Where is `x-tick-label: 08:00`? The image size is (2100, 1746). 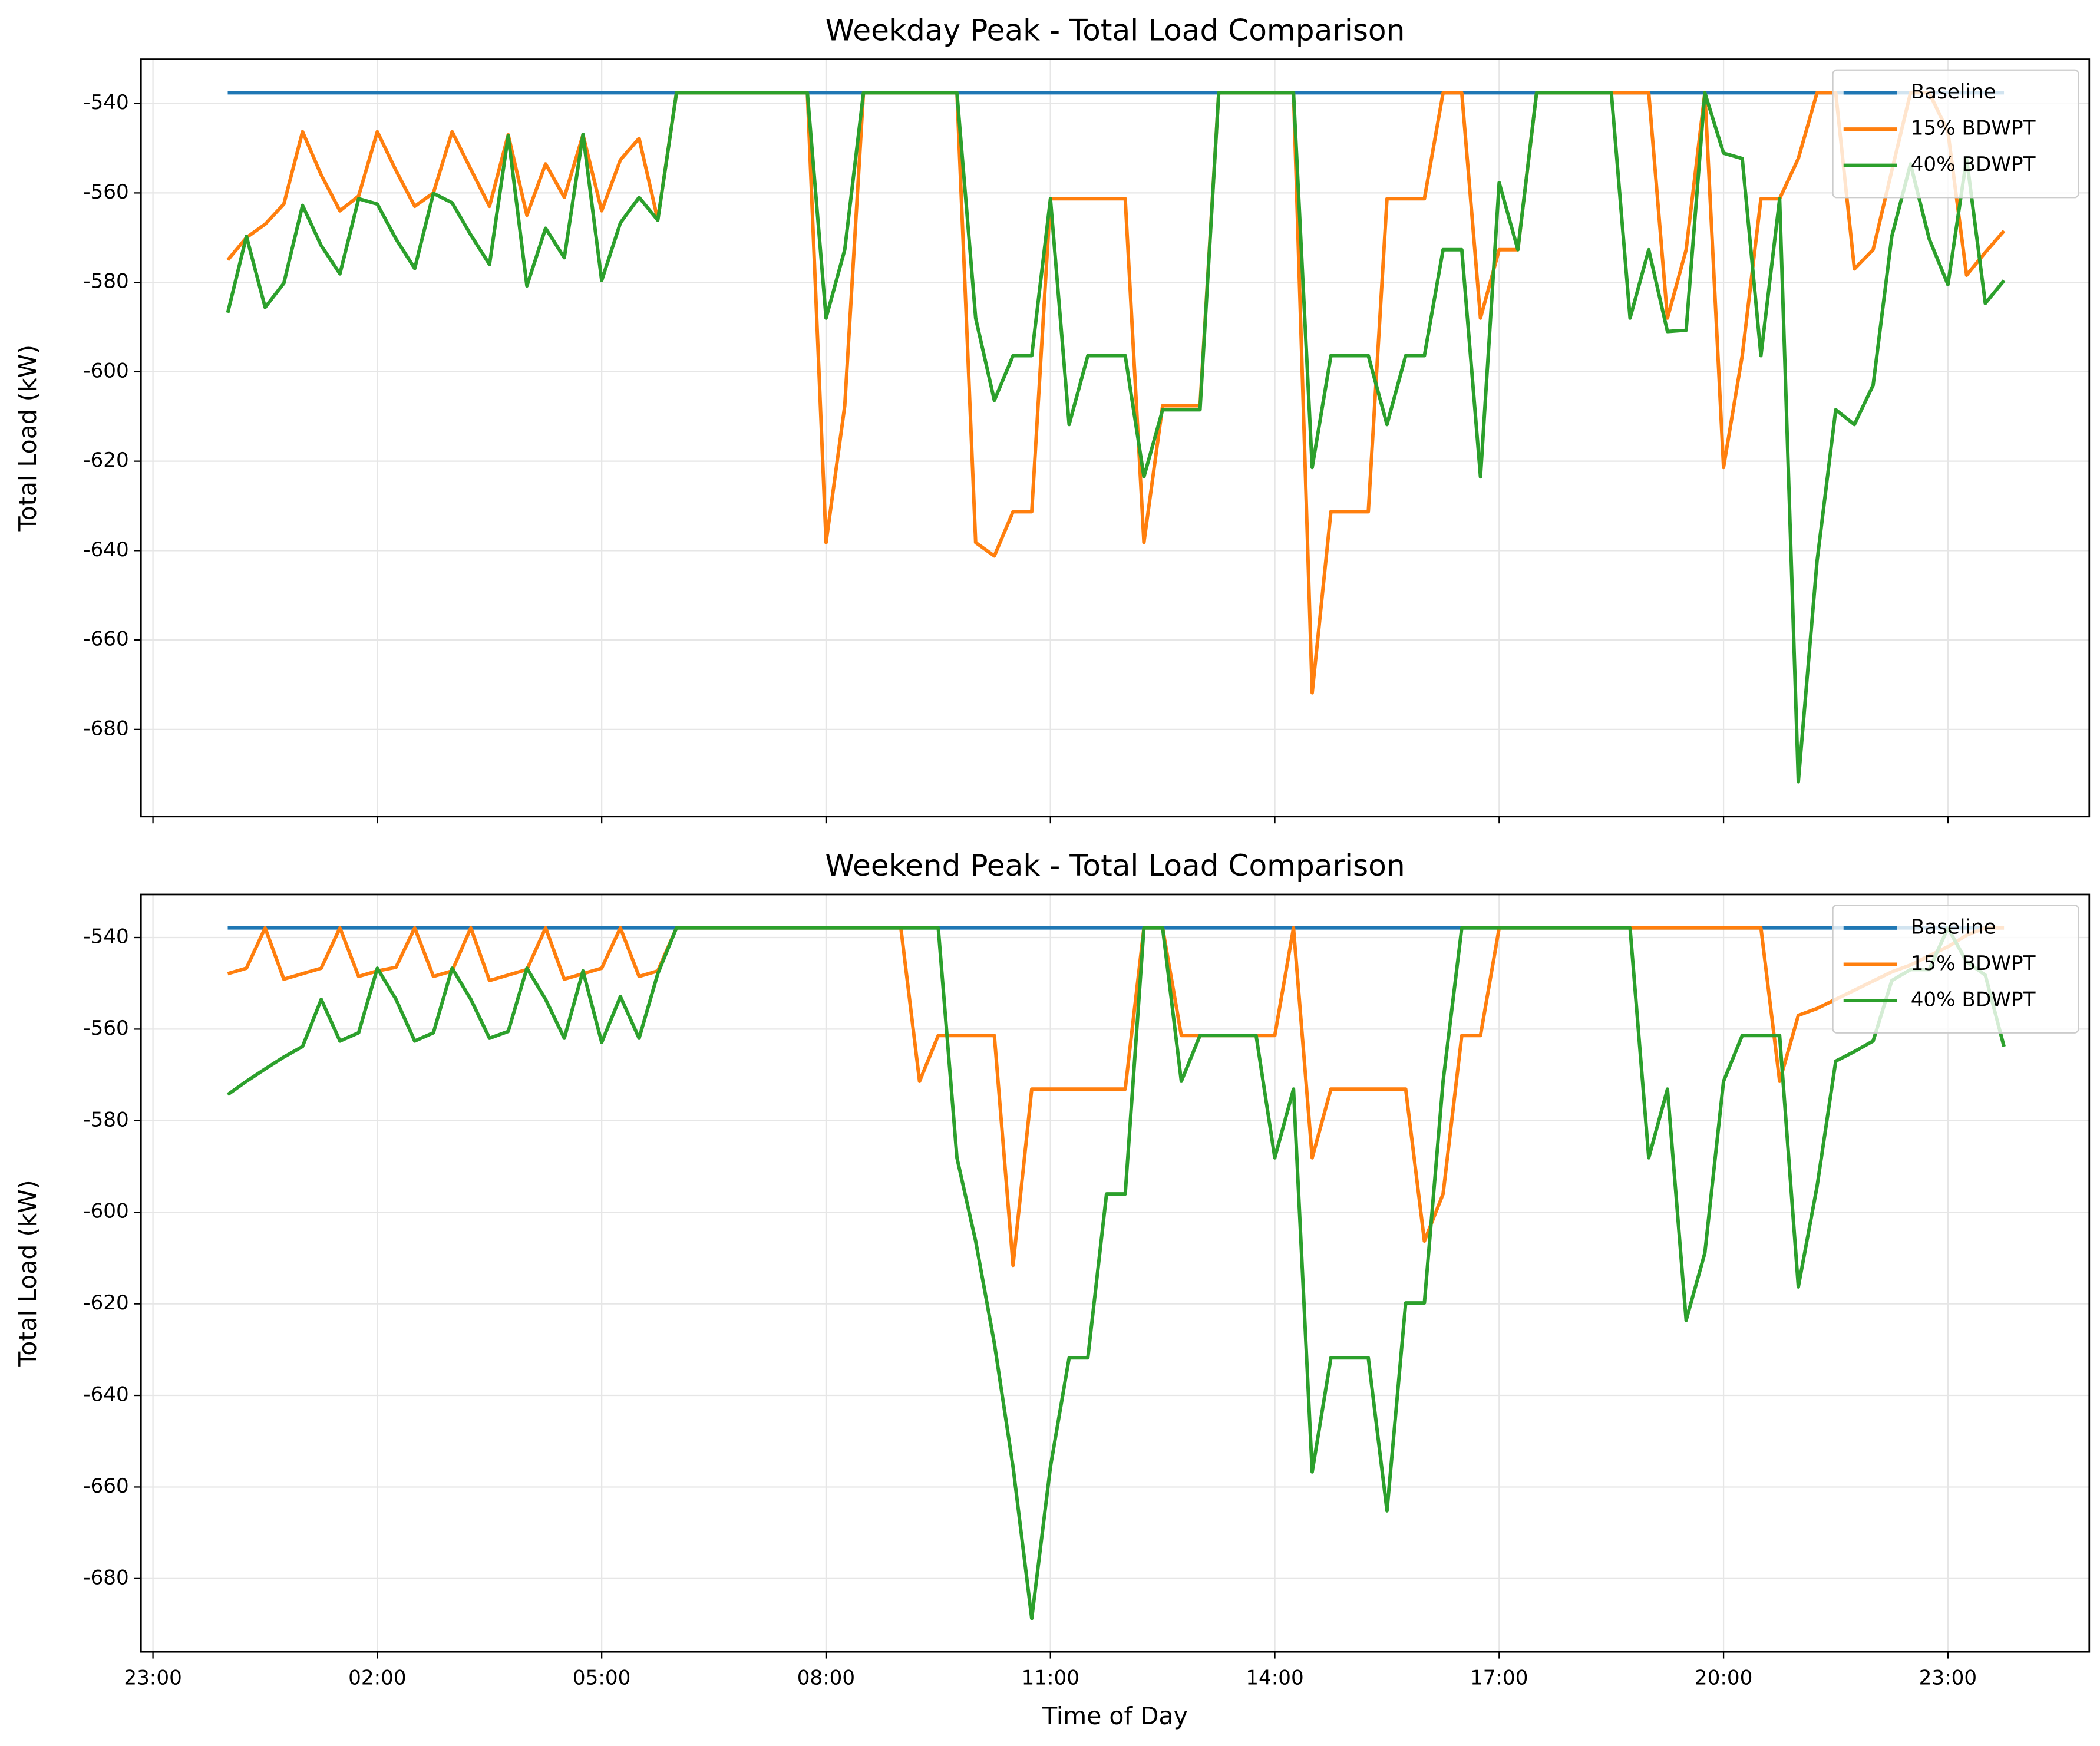 x-tick-label: 08:00 is located at coordinates (826, 1677).